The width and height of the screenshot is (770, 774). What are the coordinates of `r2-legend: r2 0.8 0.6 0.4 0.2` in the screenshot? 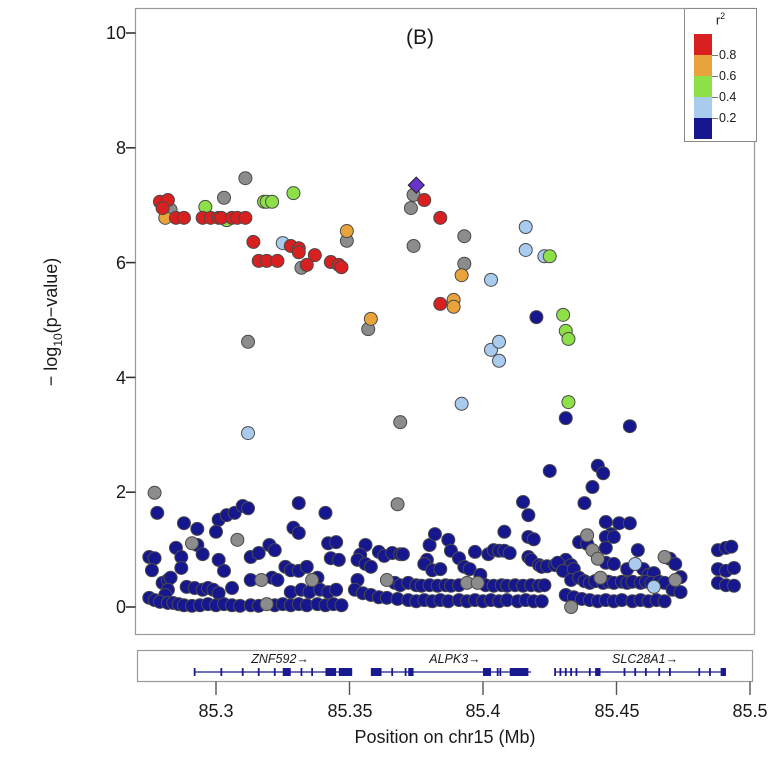 It's located at (720, 75).